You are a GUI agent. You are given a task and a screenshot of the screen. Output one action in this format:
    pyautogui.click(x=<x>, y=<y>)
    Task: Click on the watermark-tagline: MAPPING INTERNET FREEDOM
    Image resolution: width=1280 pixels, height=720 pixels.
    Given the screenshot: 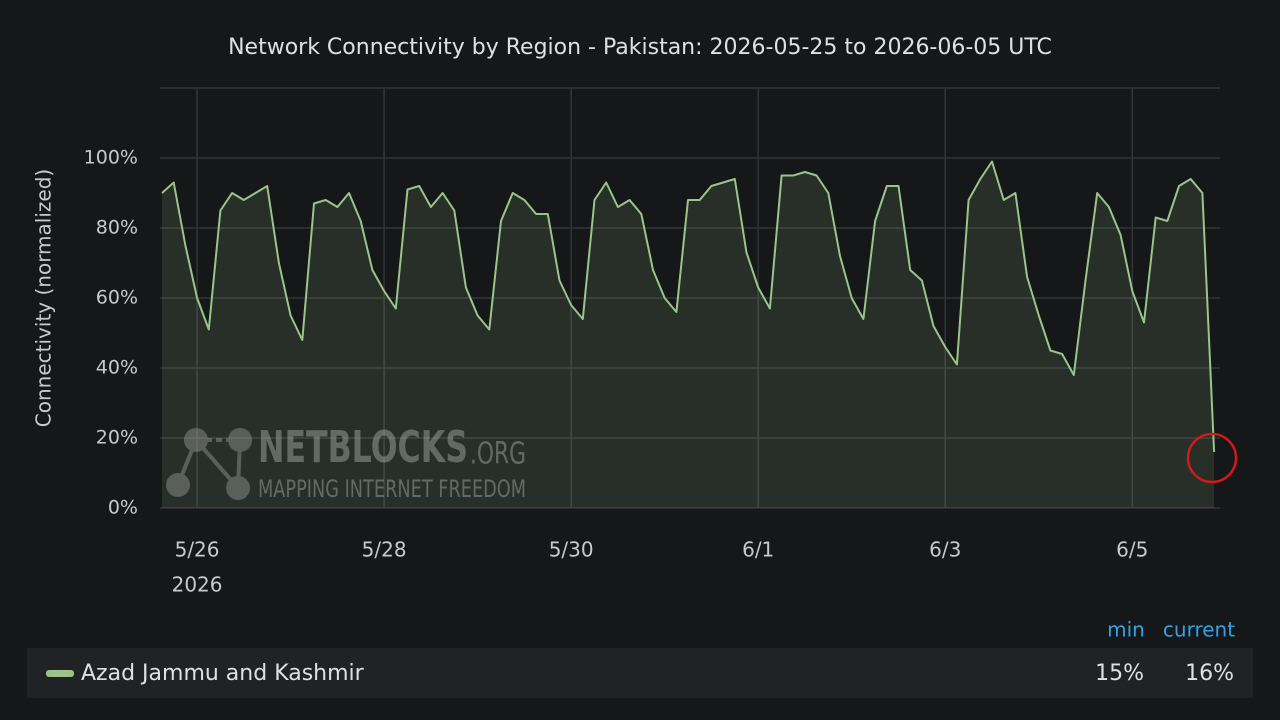 What is the action you would take?
    pyautogui.click(x=392, y=489)
    